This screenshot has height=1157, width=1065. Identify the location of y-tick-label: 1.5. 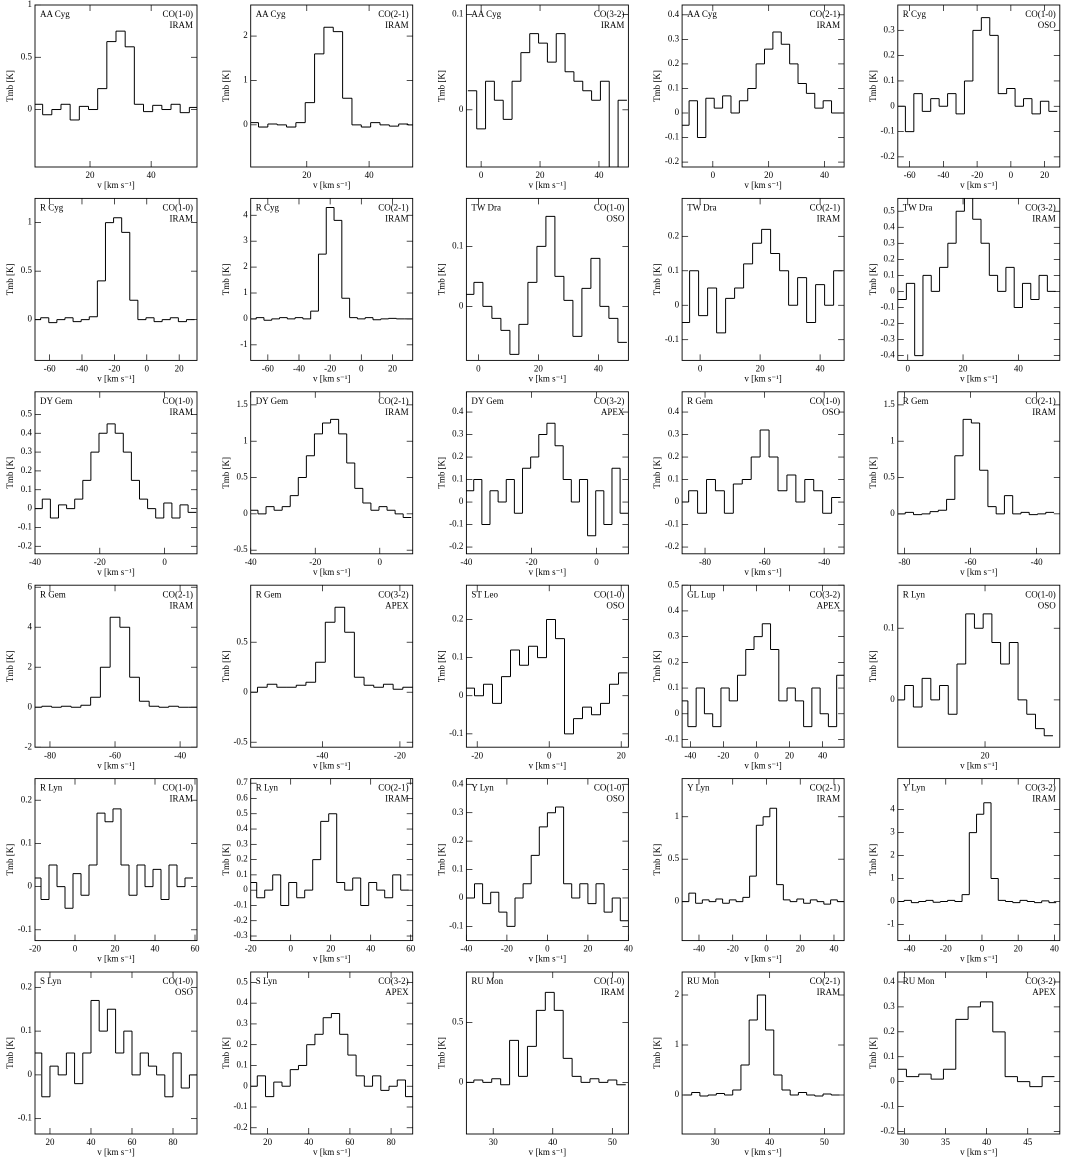
(242, 404).